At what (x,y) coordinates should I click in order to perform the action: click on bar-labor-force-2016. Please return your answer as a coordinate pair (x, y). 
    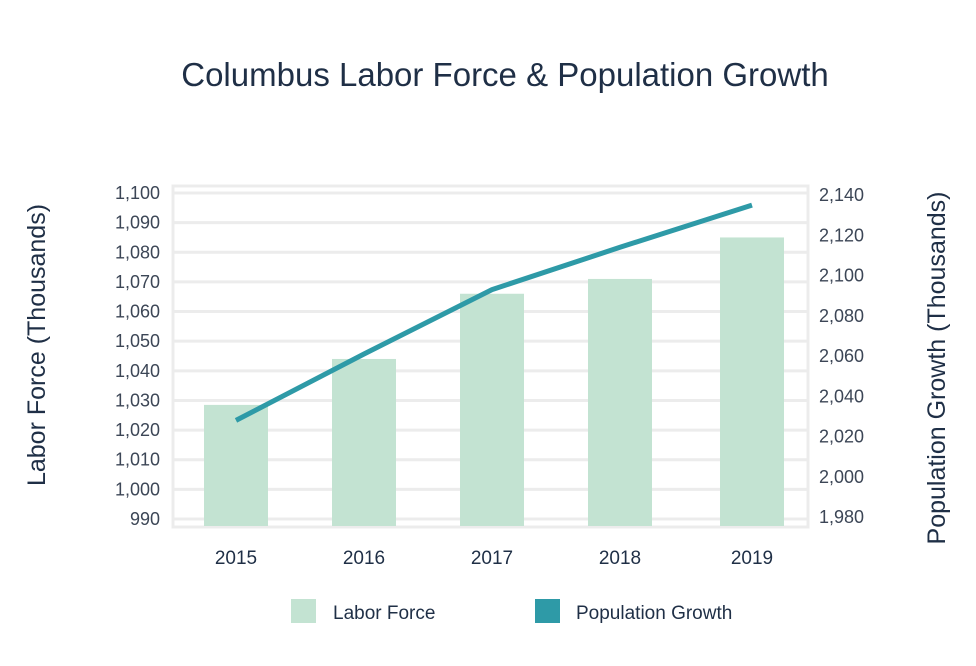
    Looking at the image, I should click on (364, 442).